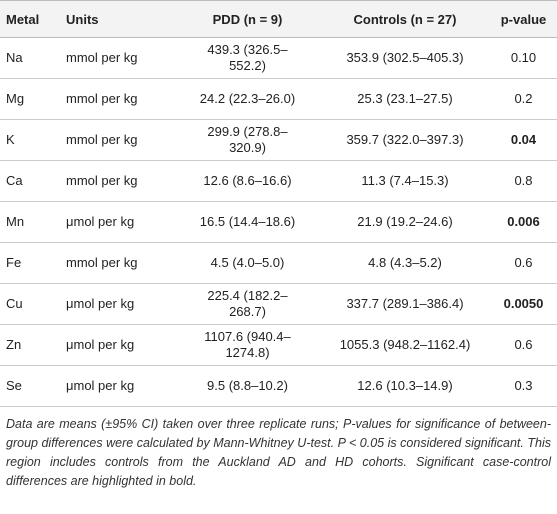  What do you see at coordinates (405, 181) in the screenshot?
I see `controls-cell: 11.3 (7.4–15.3)` at bounding box center [405, 181].